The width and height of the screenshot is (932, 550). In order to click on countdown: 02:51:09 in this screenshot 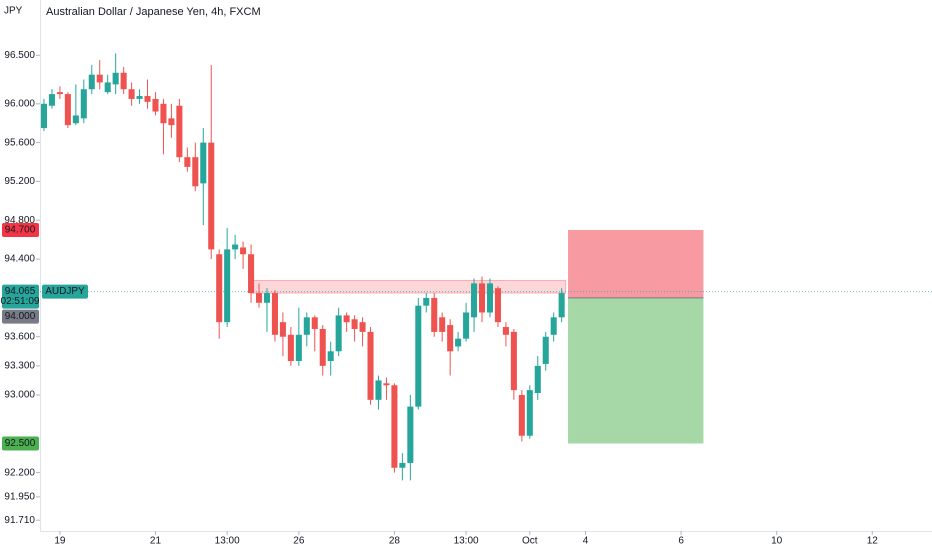, I will do `click(20, 301)`.